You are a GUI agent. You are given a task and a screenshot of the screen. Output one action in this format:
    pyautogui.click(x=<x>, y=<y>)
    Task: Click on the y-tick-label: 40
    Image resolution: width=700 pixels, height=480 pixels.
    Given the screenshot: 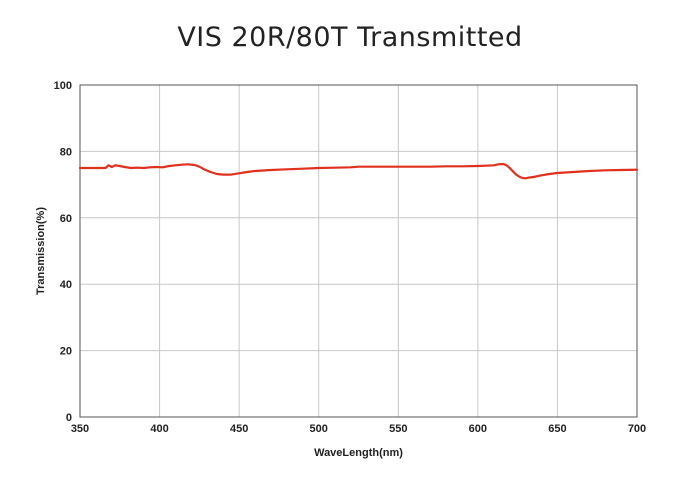 What is the action you would take?
    pyautogui.click(x=66, y=285)
    